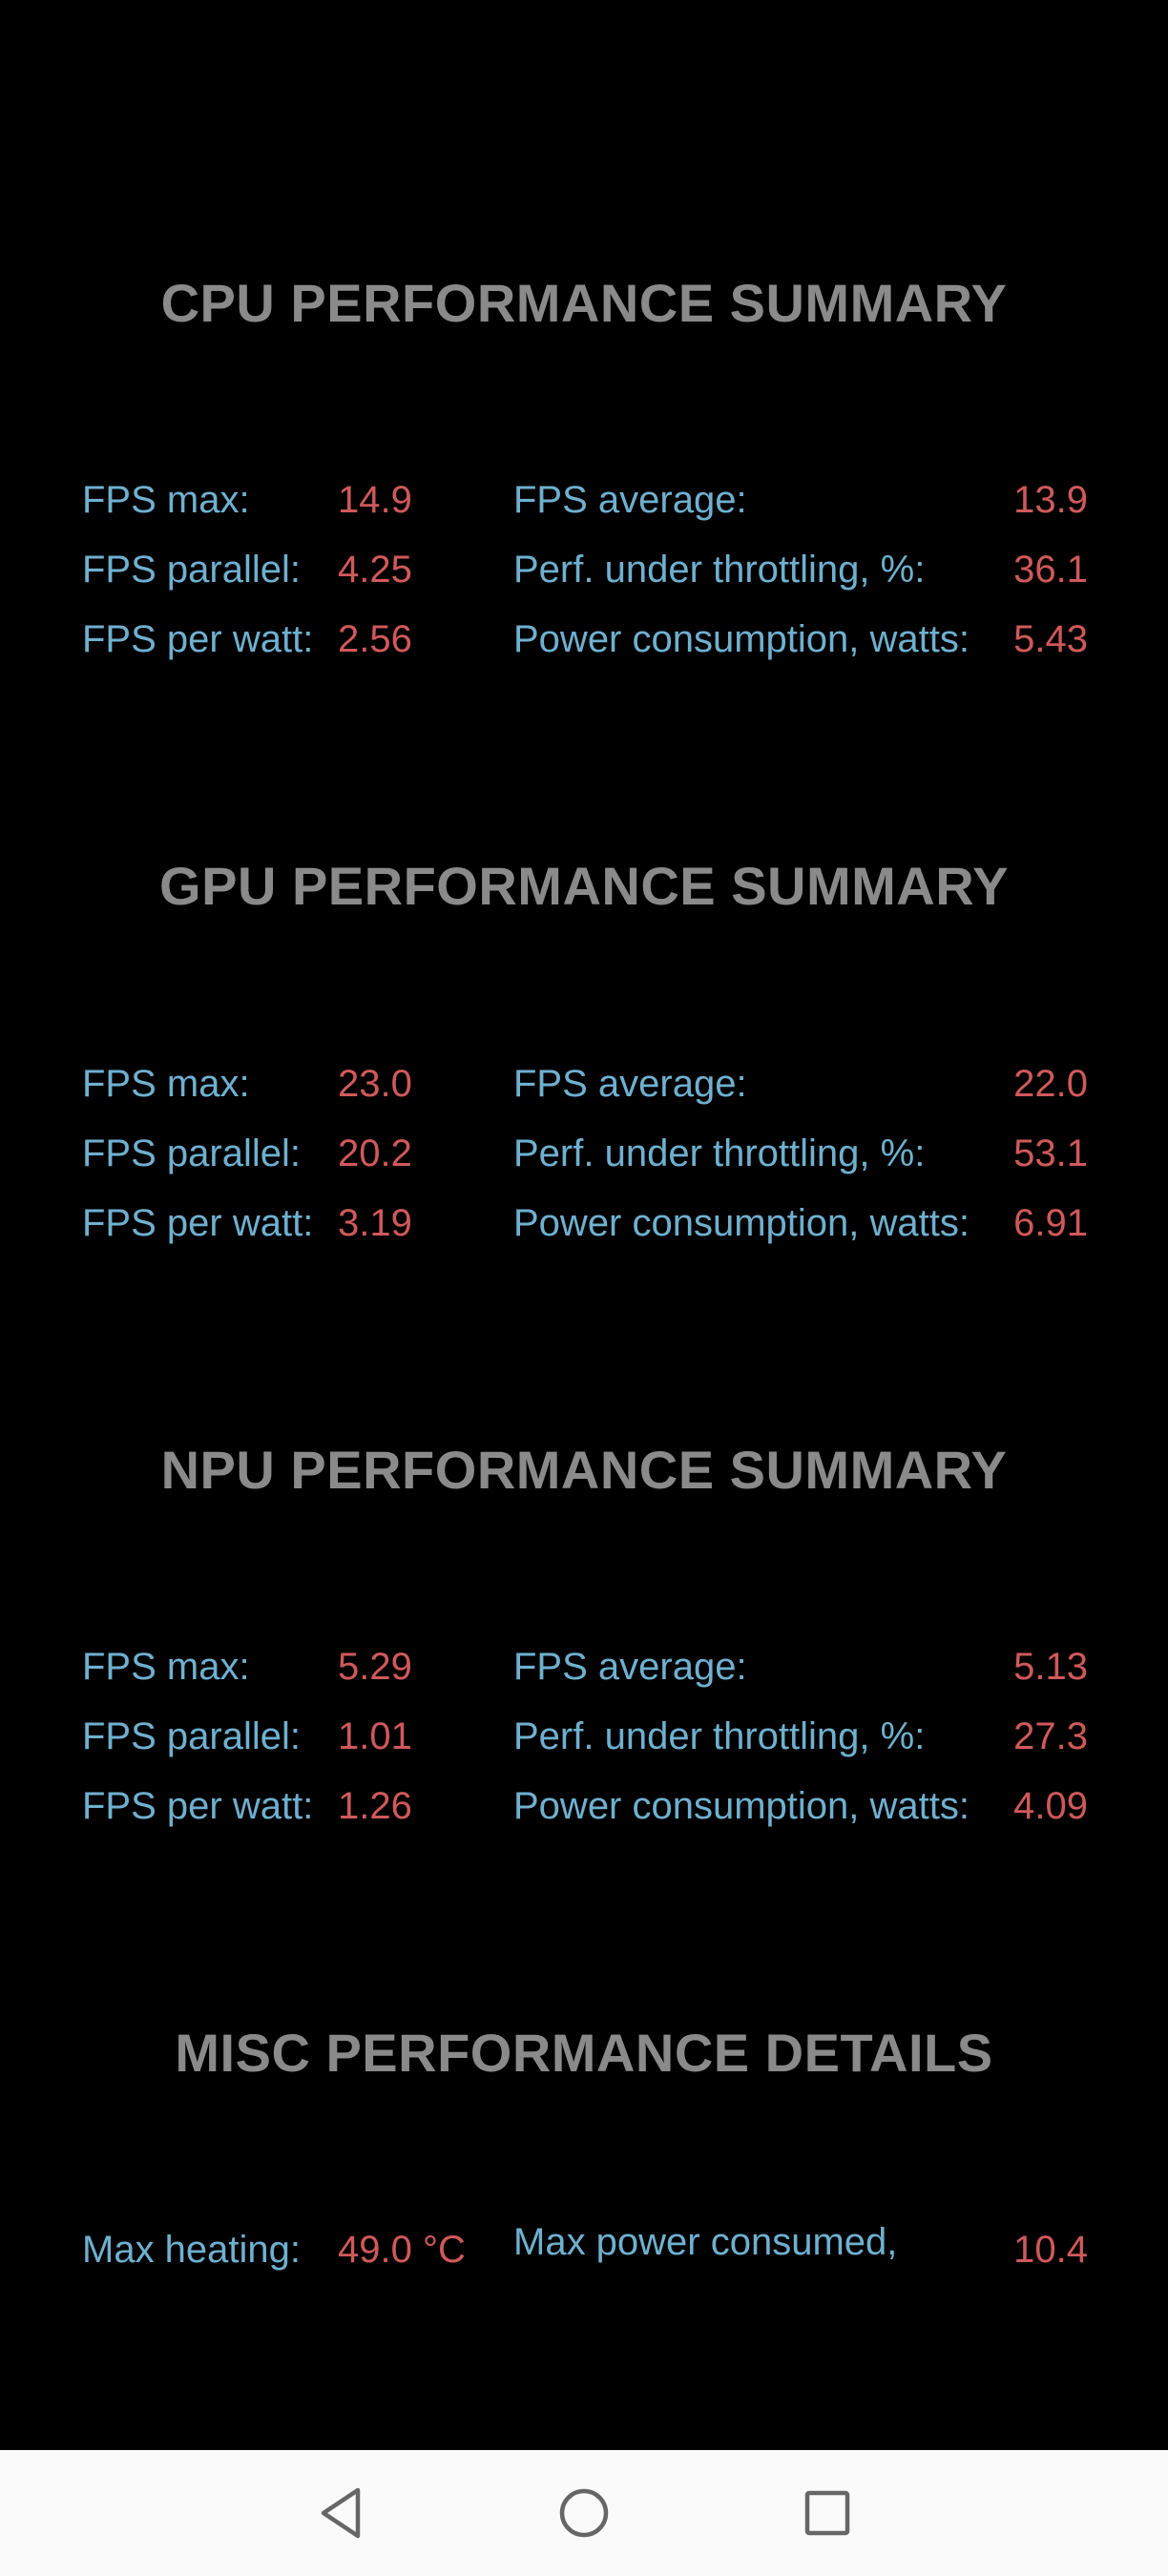 This screenshot has width=1168, height=2576. Describe the element at coordinates (198, 1223) in the screenshot. I see `gpu-fps-per-watt-label: FPS per watt:` at that location.